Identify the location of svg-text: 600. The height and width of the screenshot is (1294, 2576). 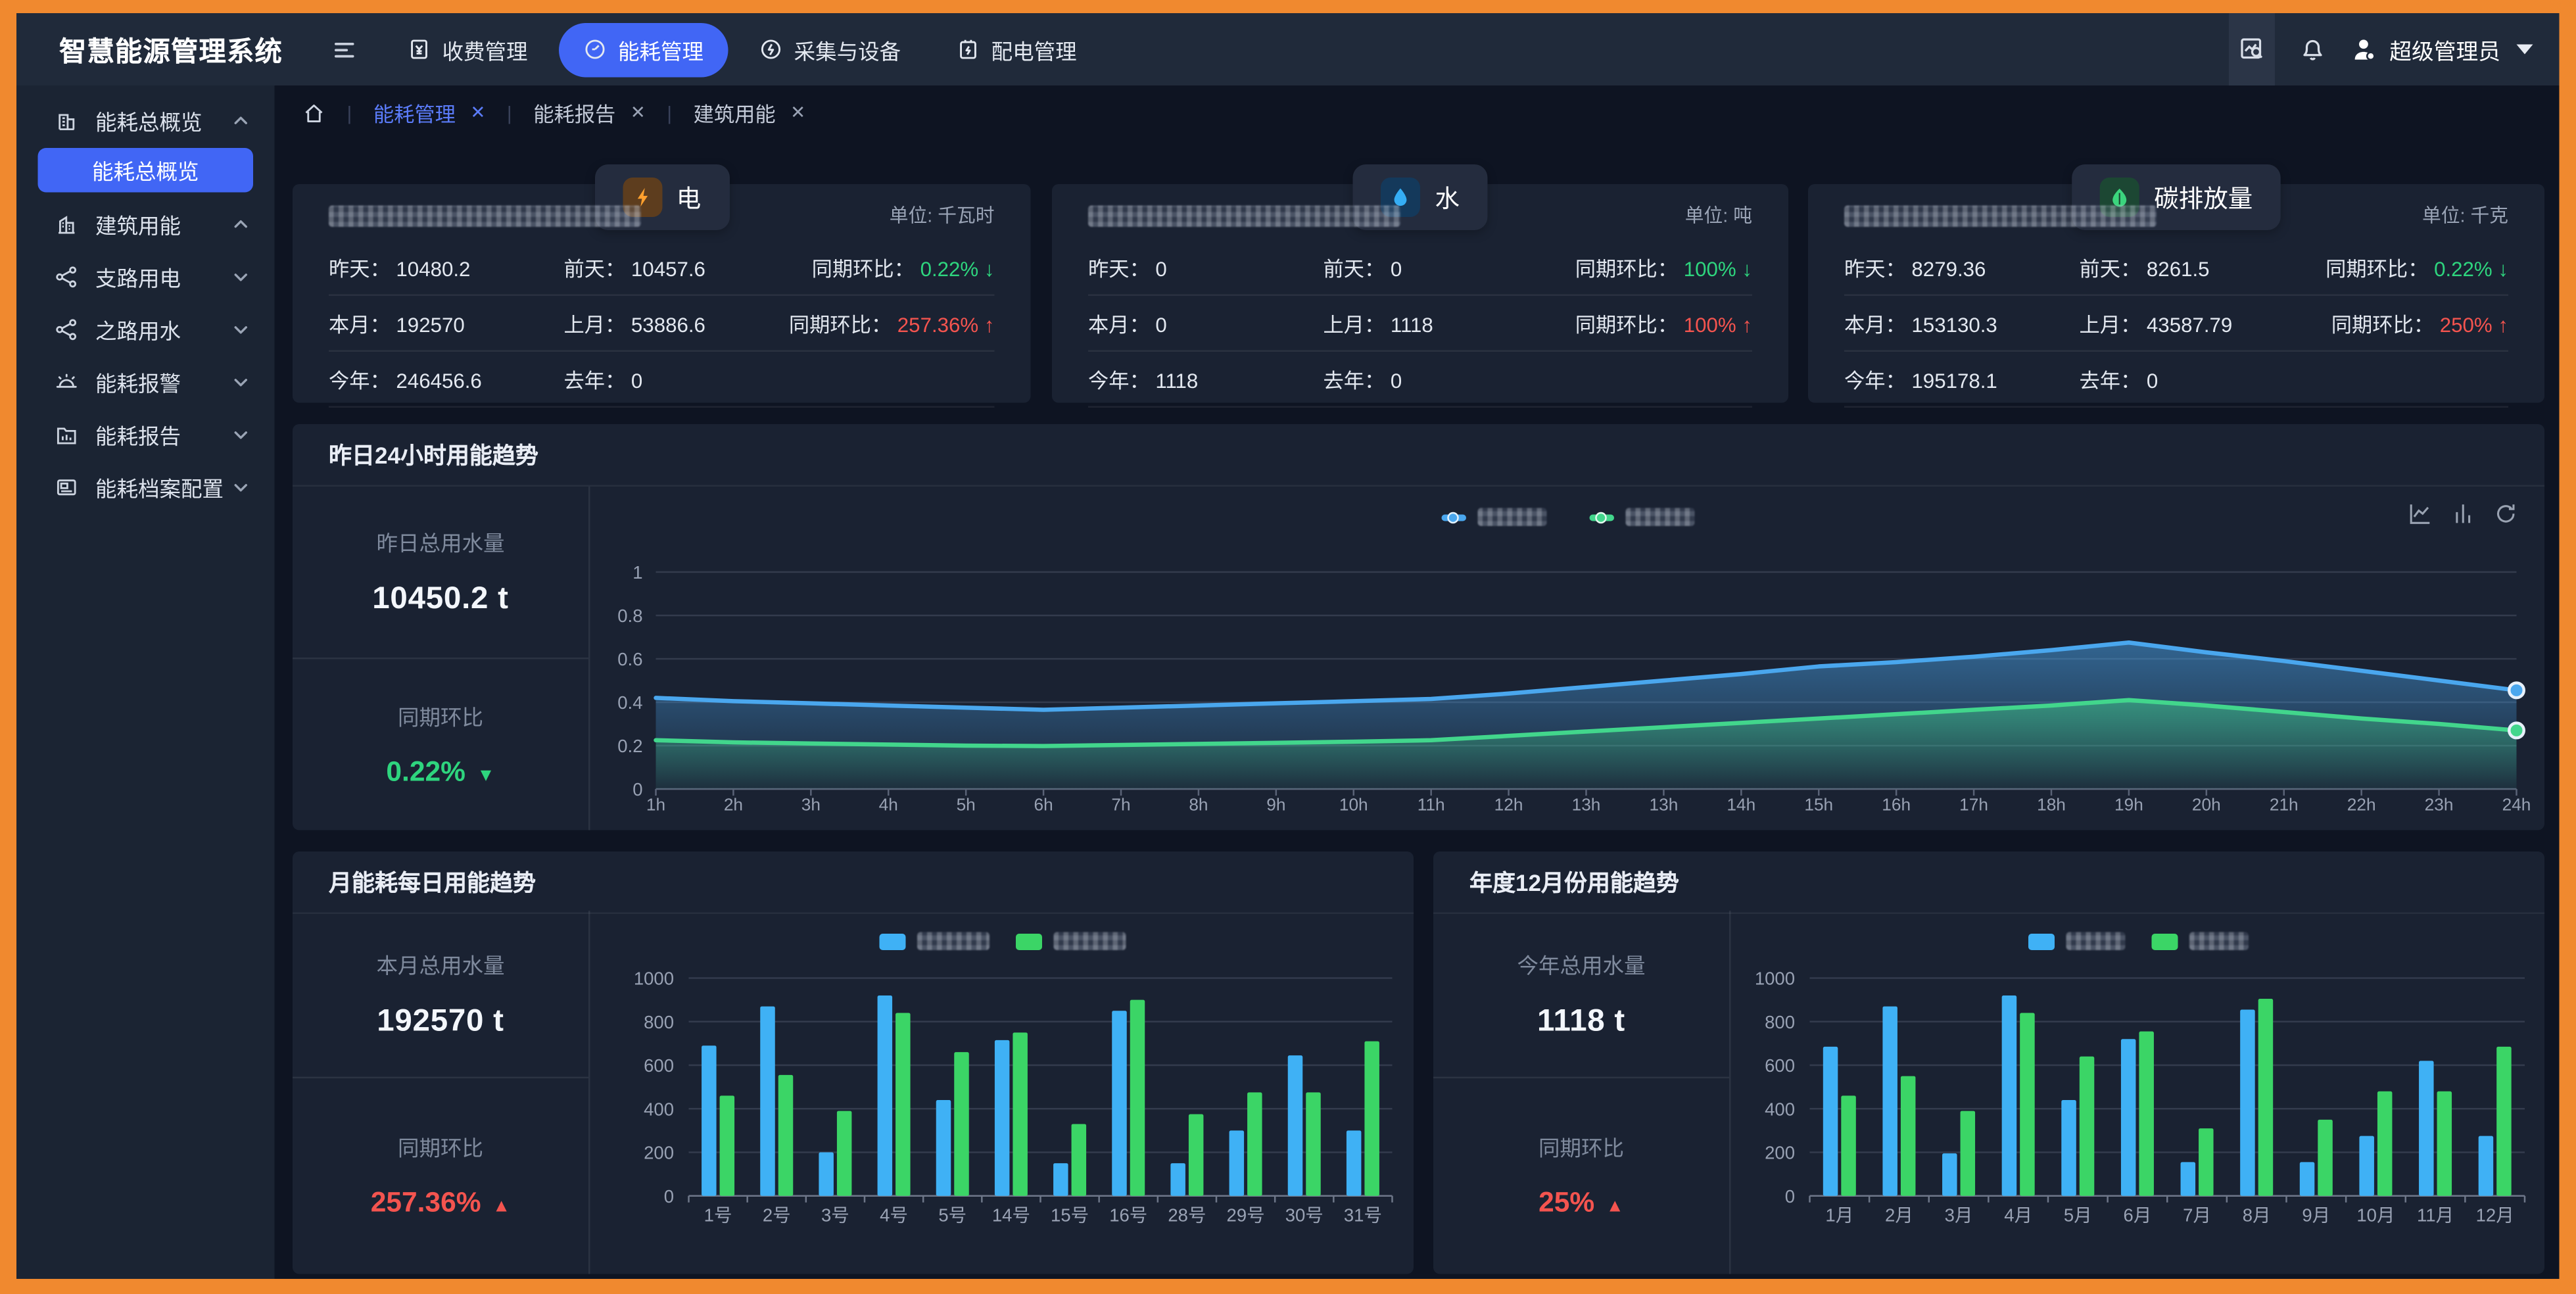
(1780, 1065).